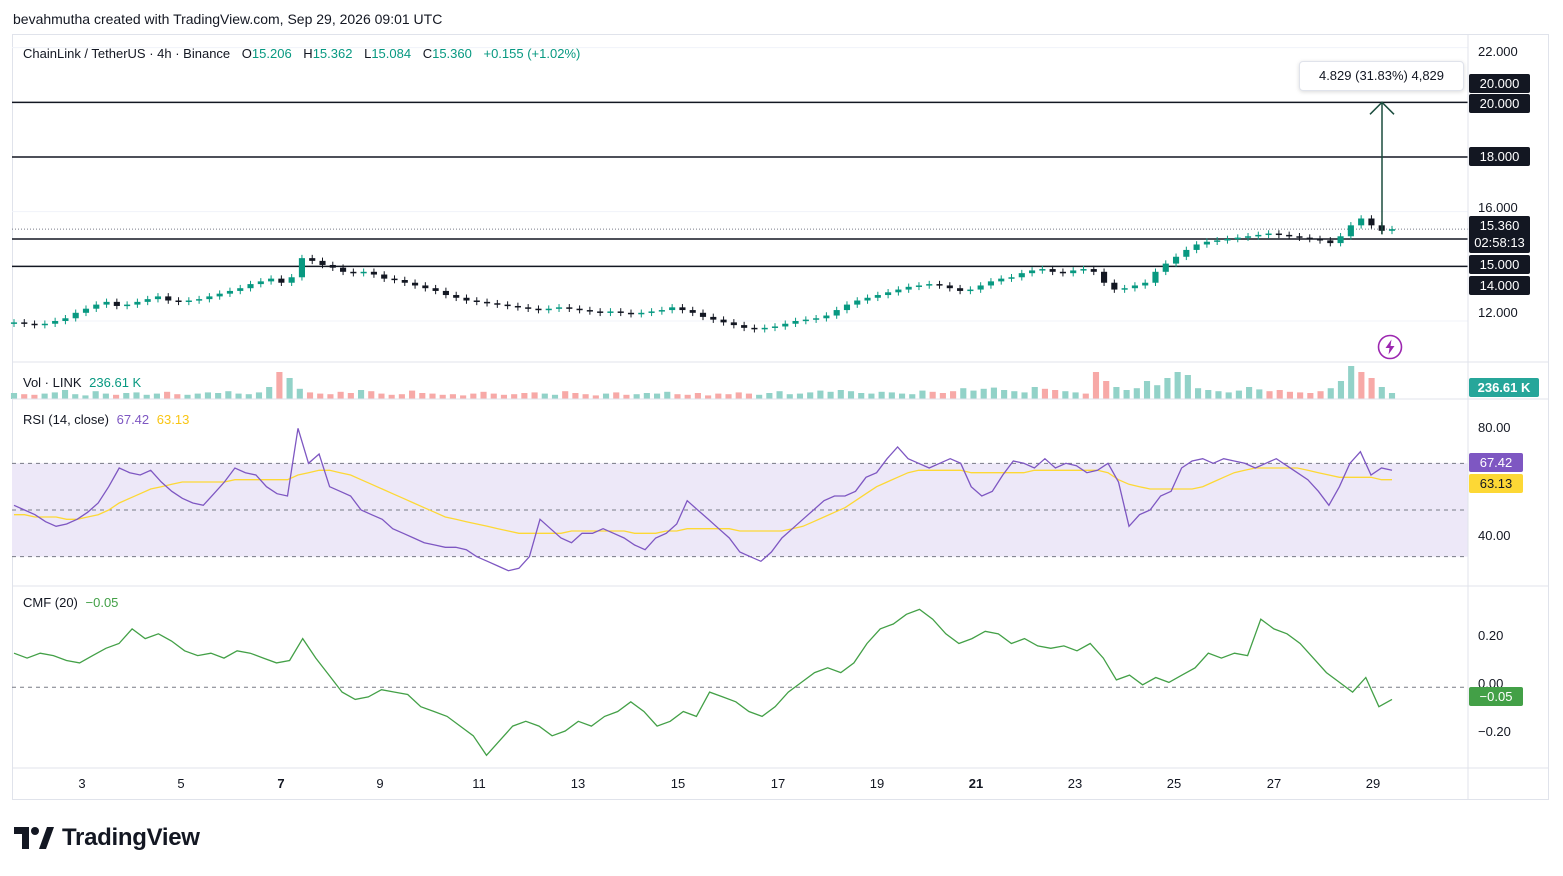 This screenshot has width=1563, height=876. Describe the element at coordinates (52, 382) in the screenshot. I see `volume-title: Vol · LINK` at that location.